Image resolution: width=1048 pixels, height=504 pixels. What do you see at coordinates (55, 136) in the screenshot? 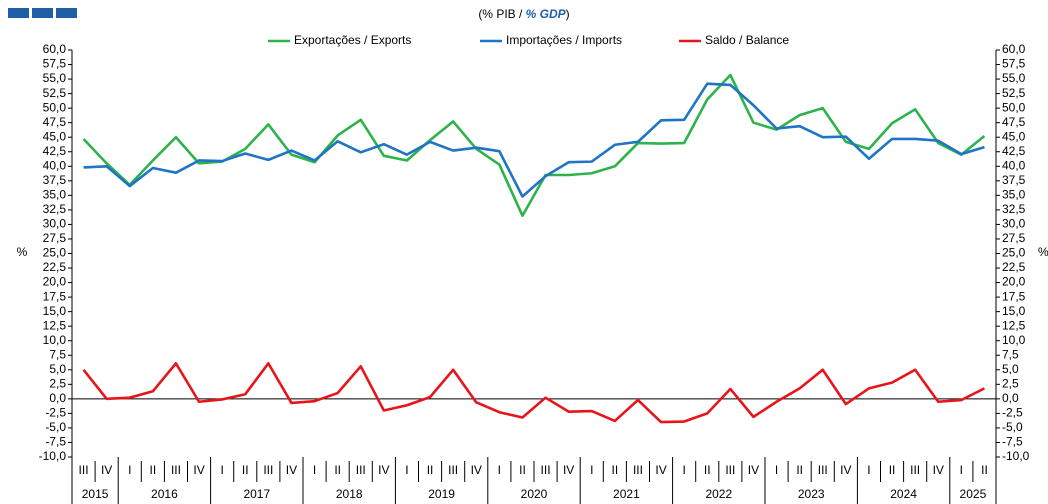
I see `y-tick-label: 45,0` at bounding box center [55, 136].